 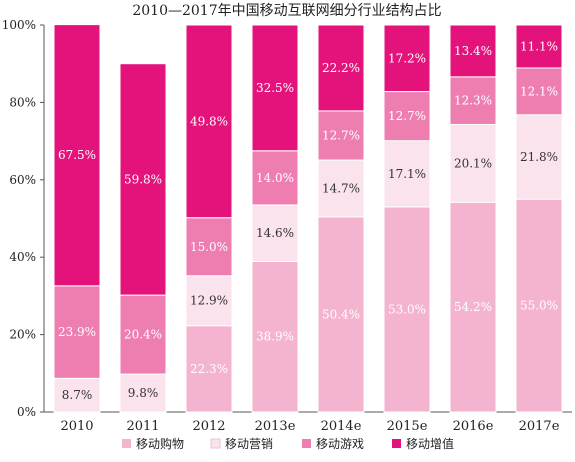 I want to click on data-label: 15.0%, so click(x=209, y=247).